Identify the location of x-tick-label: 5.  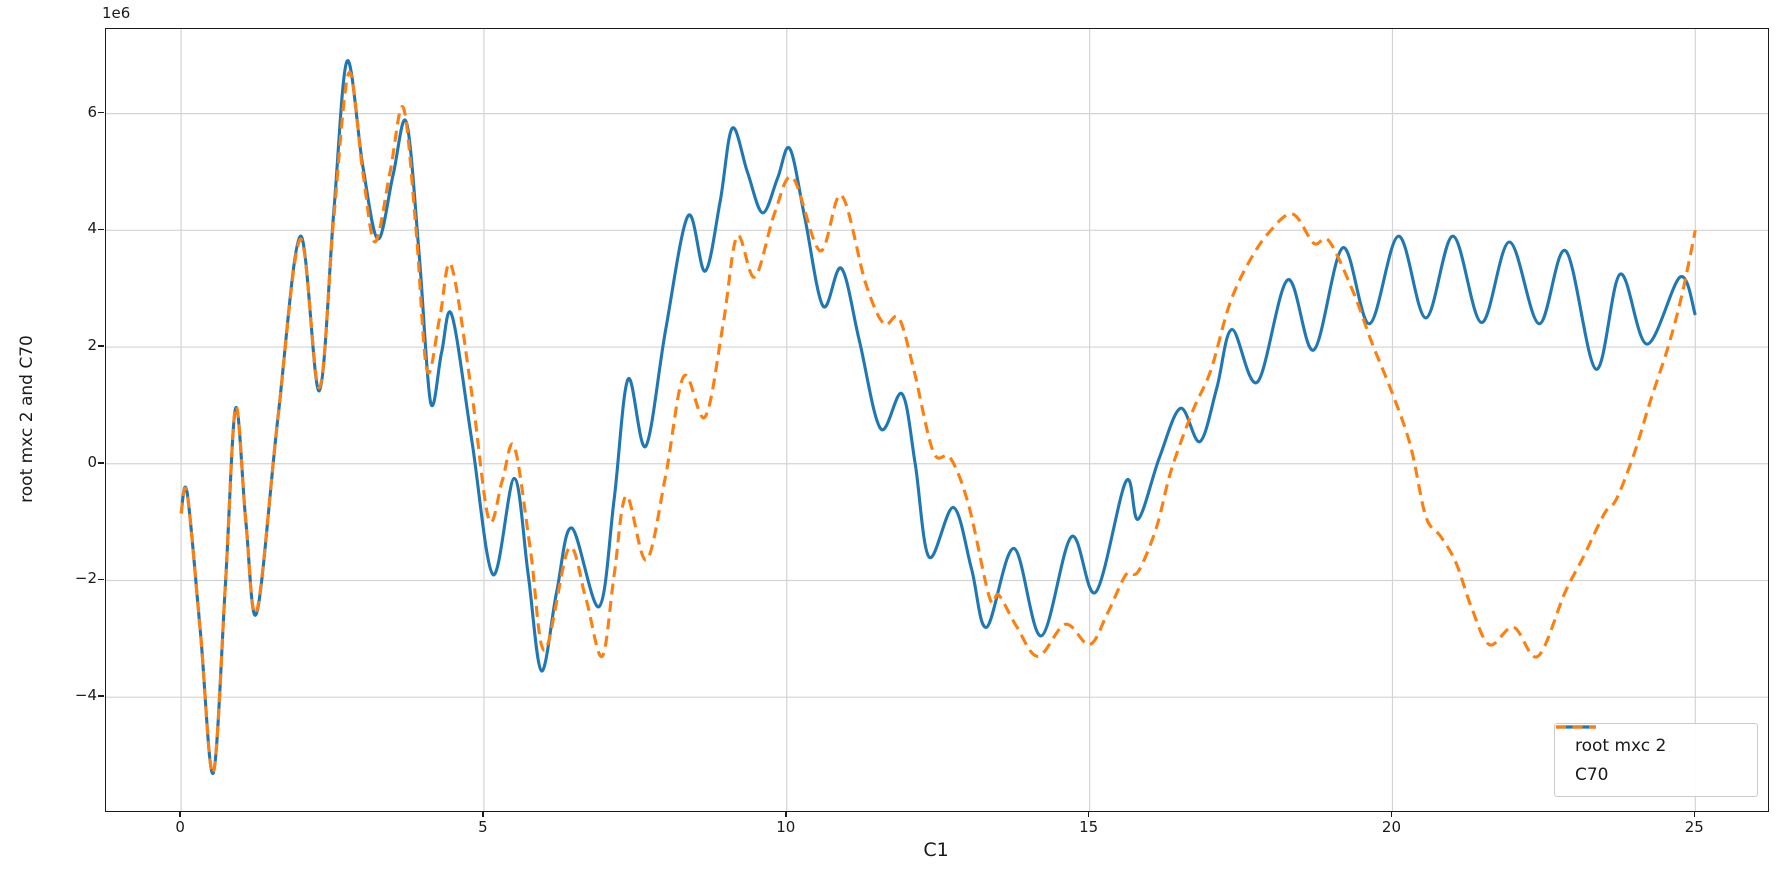
(483, 827).